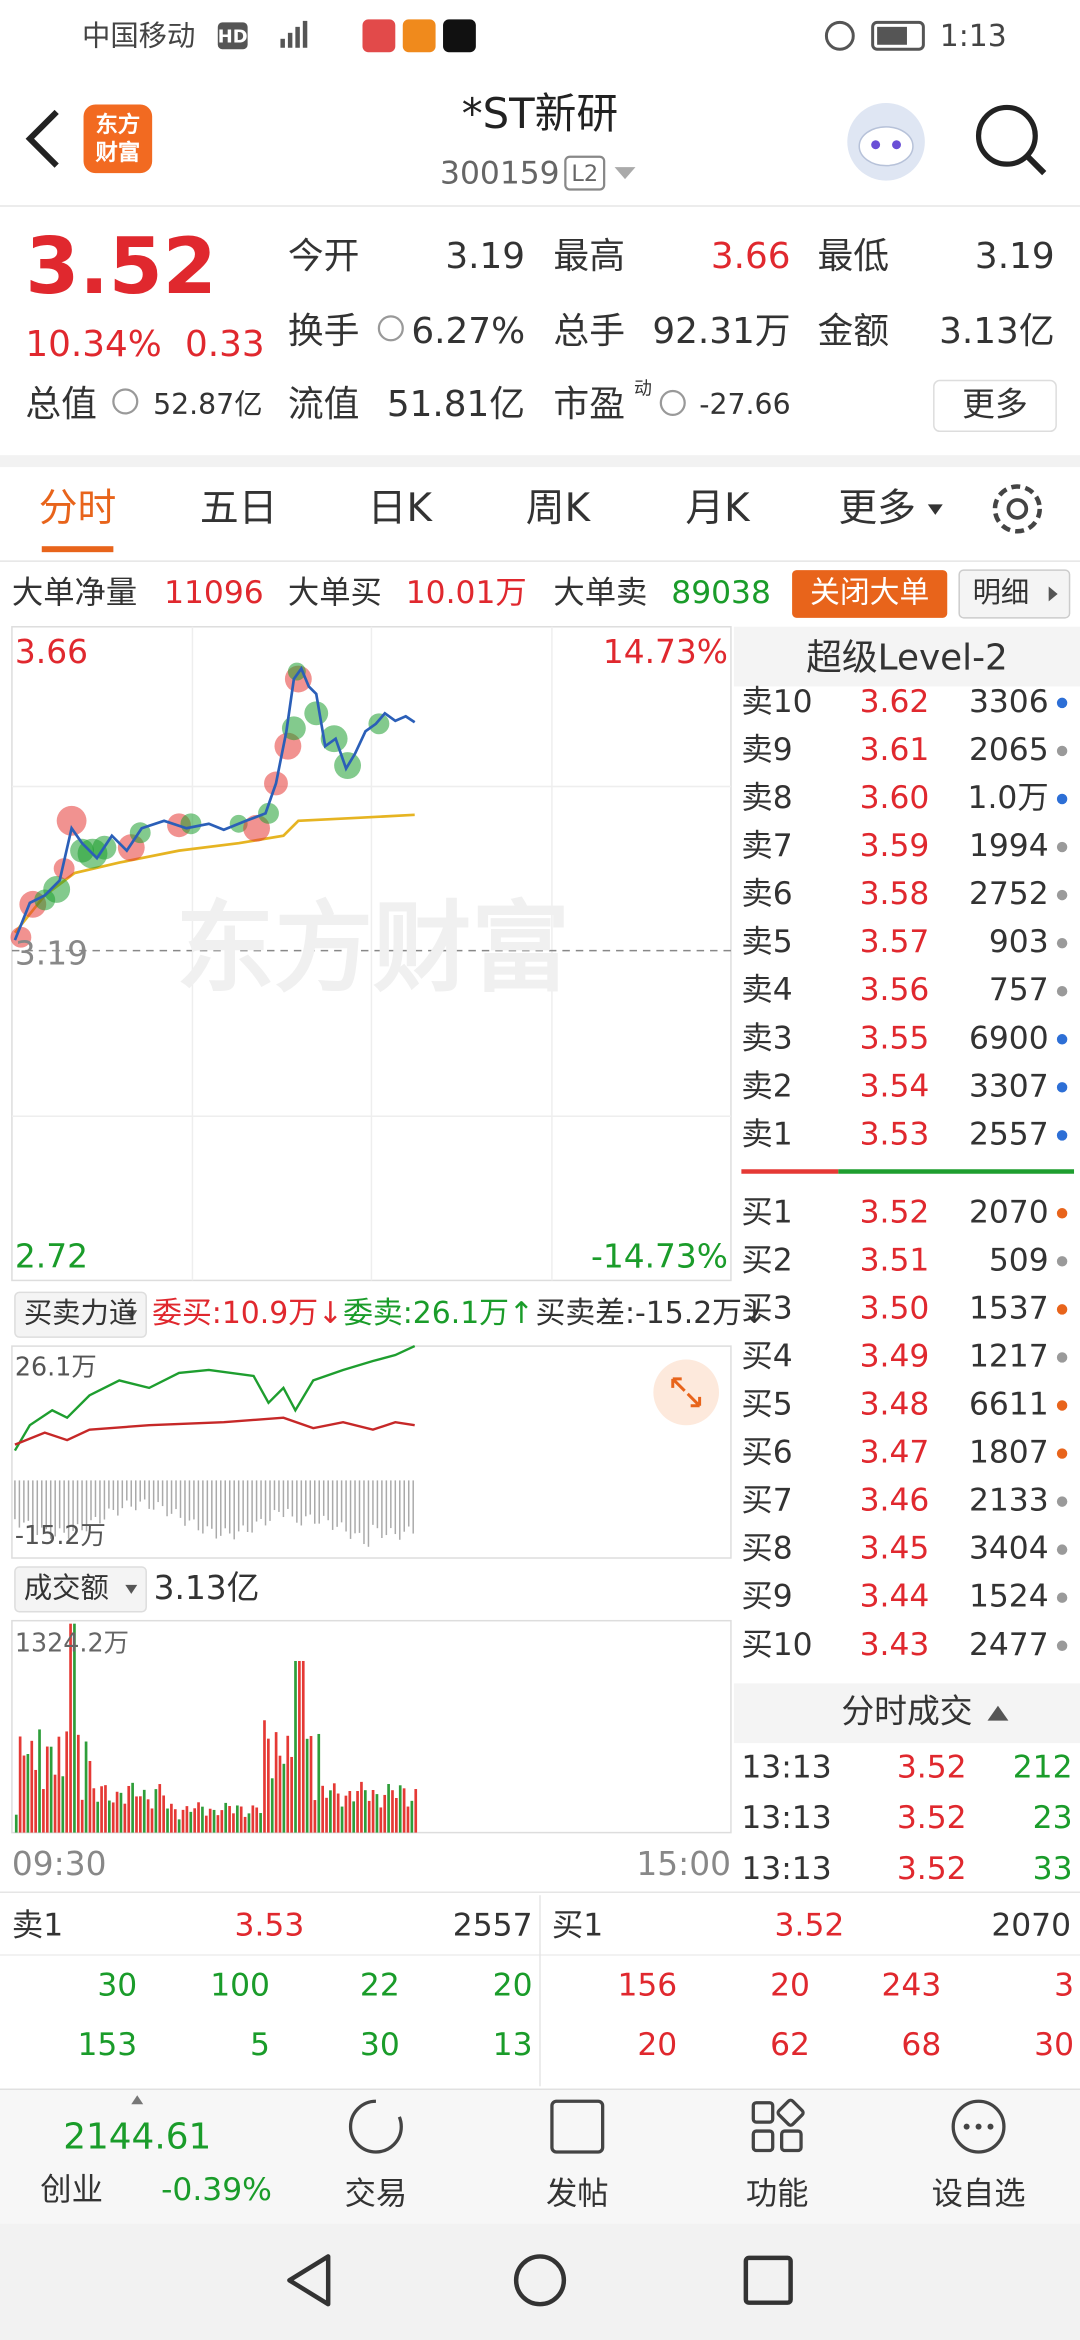 This screenshot has height=2340, width=1080. I want to click on force-selector-label: 买卖力道, so click(80, 1313).